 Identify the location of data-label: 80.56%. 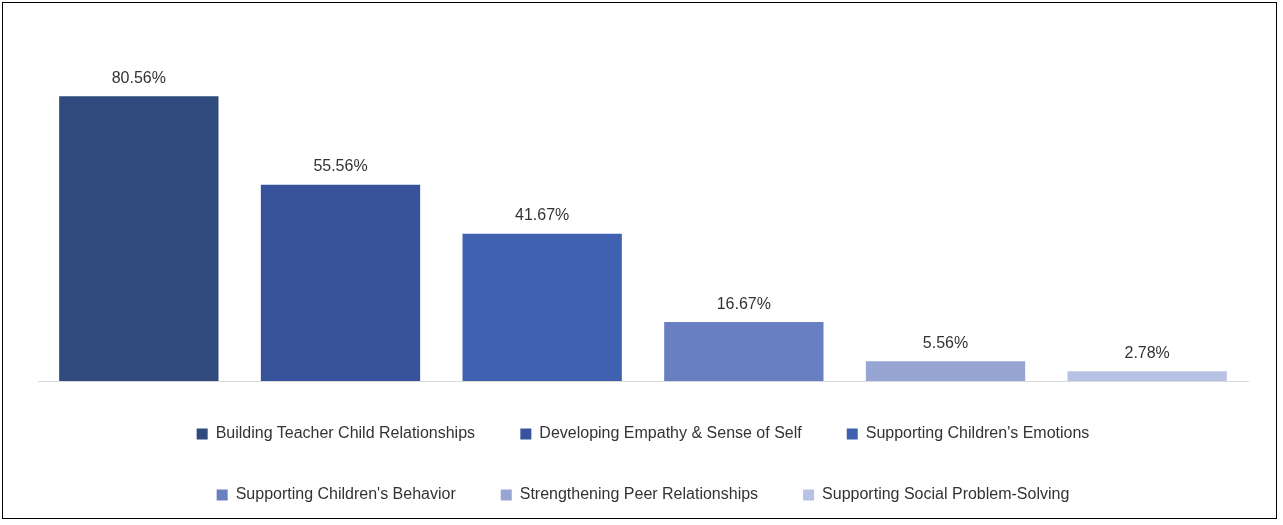
(138, 77).